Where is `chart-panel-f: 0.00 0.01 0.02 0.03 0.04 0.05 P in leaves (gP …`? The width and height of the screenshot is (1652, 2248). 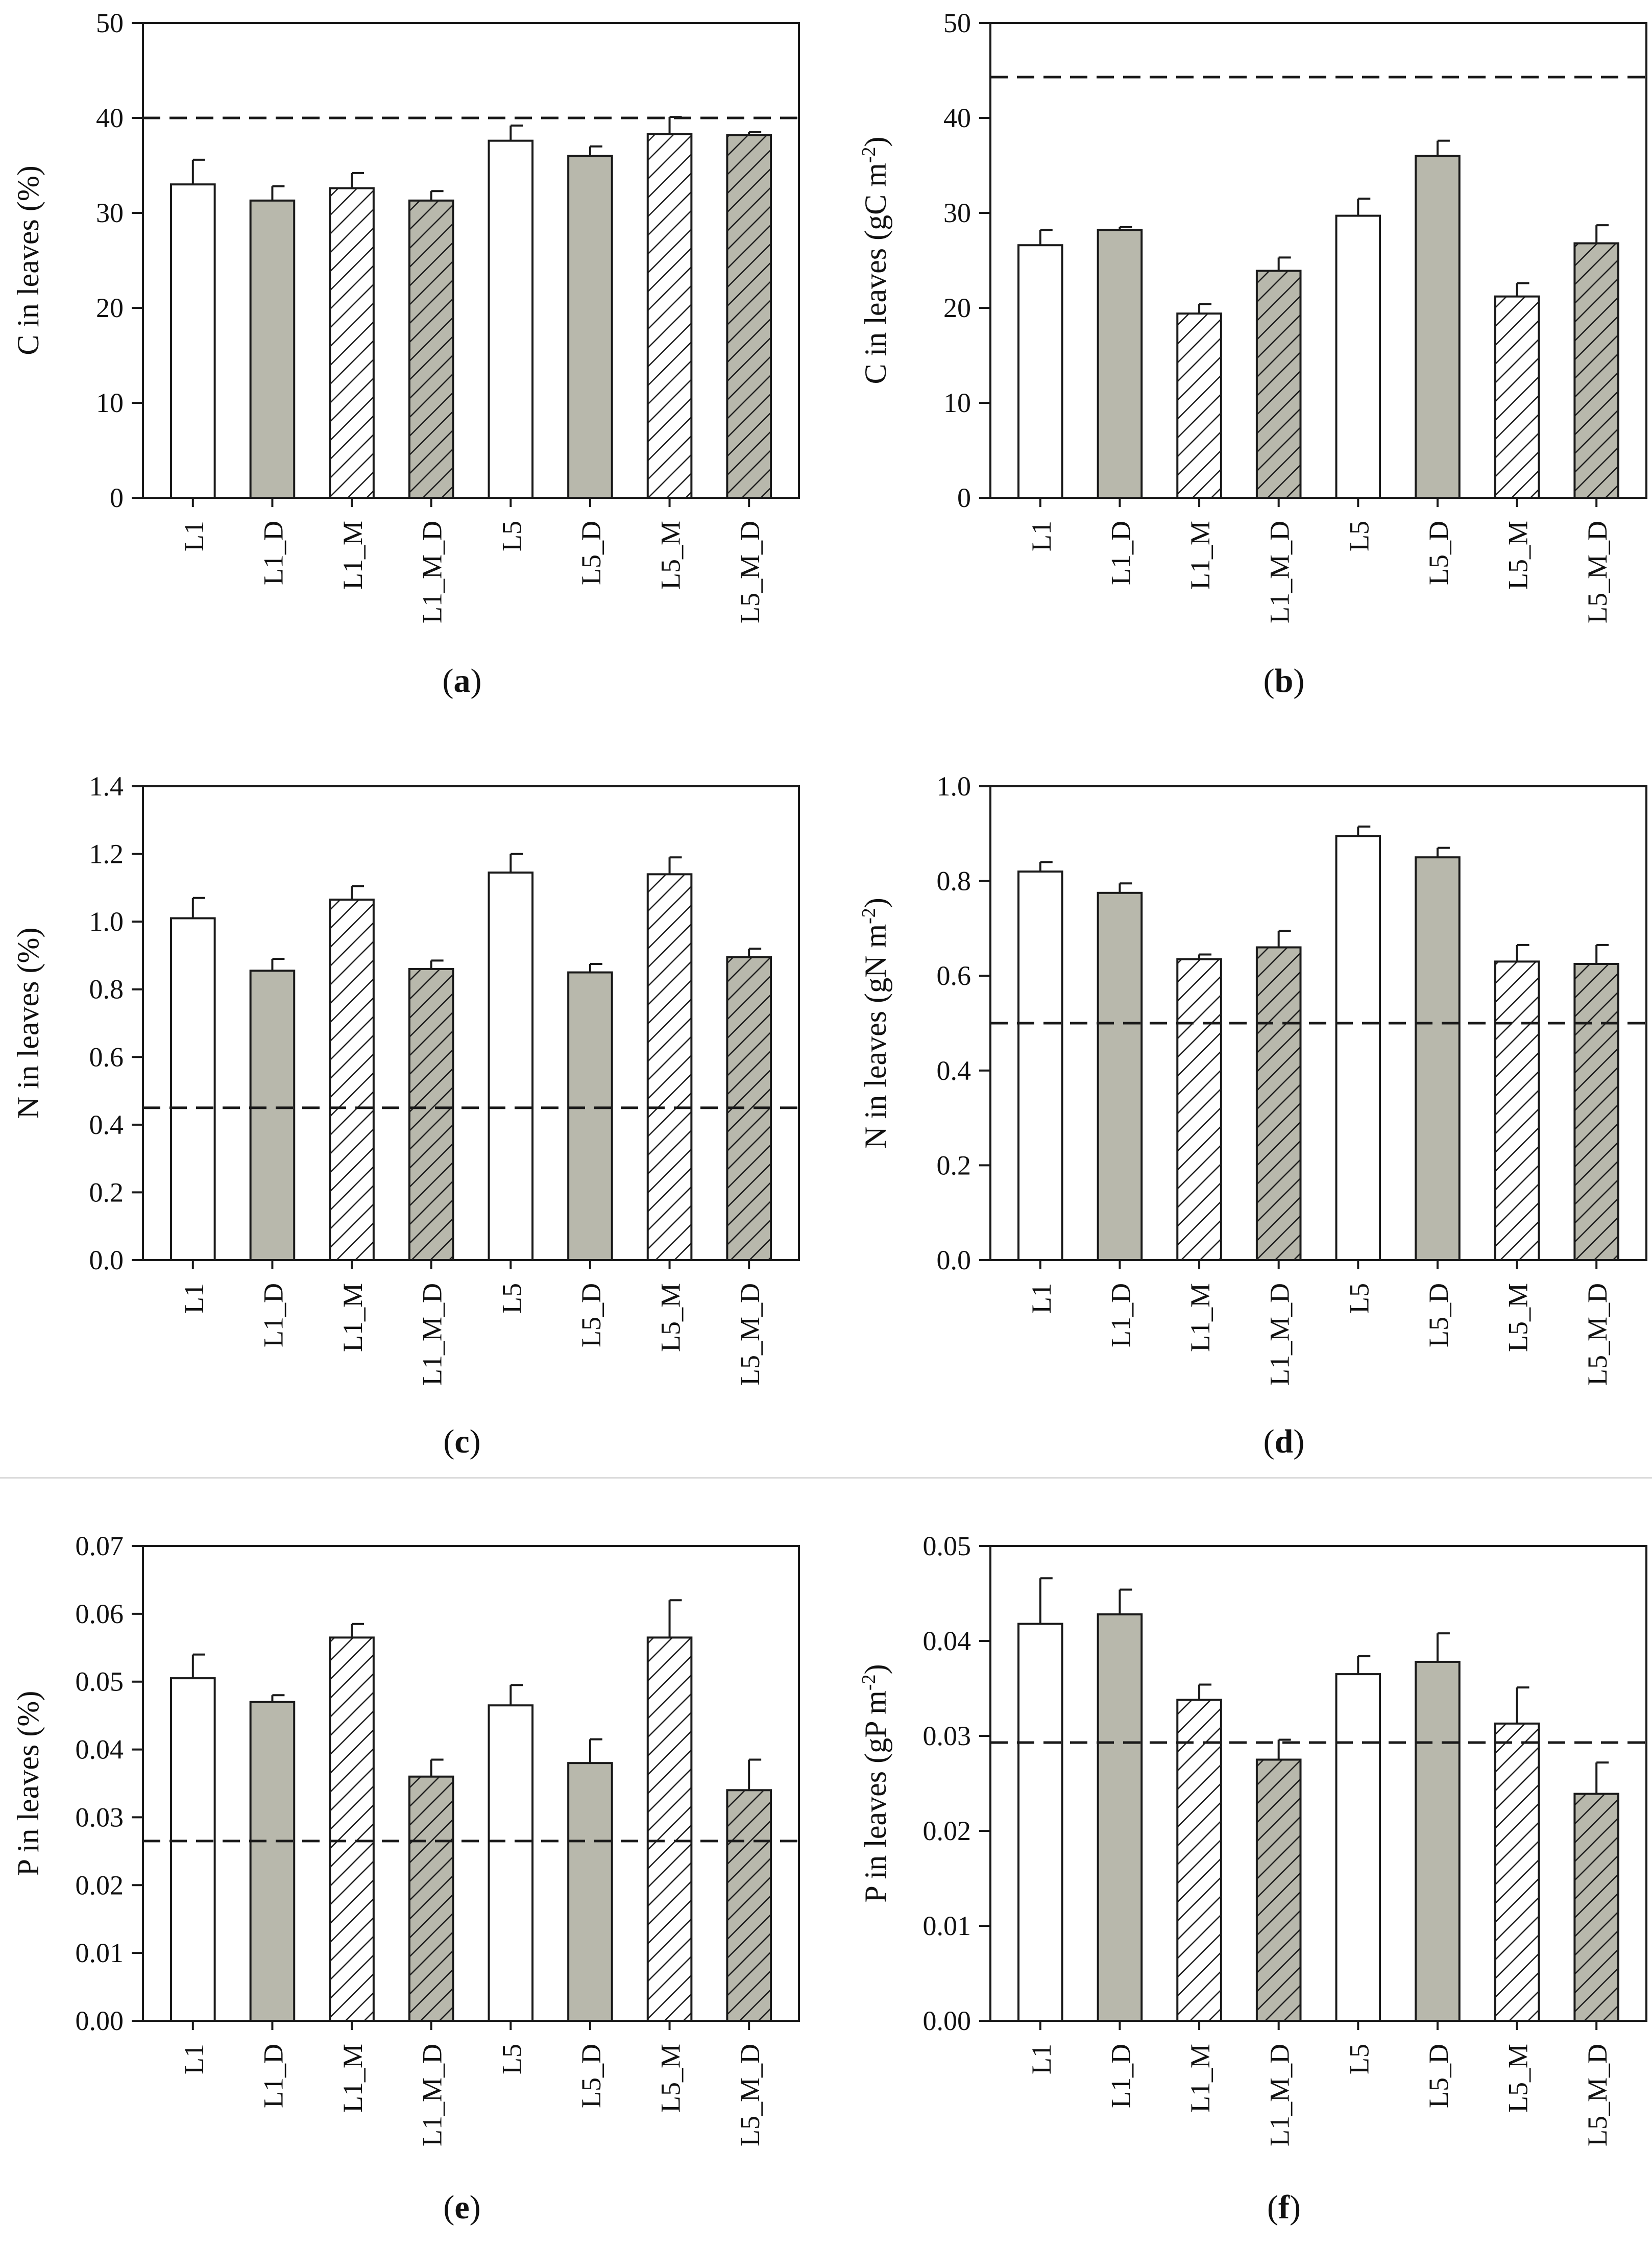
chart-panel-f: 0.00 0.01 0.02 0.03 0.04 0.05 P in leaves (gP … is located at coordinates (1252, 1878).